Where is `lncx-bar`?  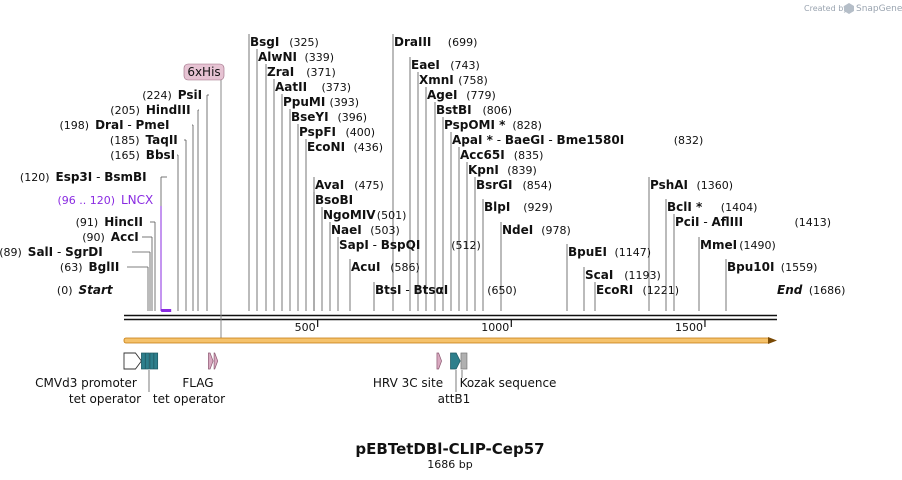
lncx-bar is located at coordinates (166, 310).